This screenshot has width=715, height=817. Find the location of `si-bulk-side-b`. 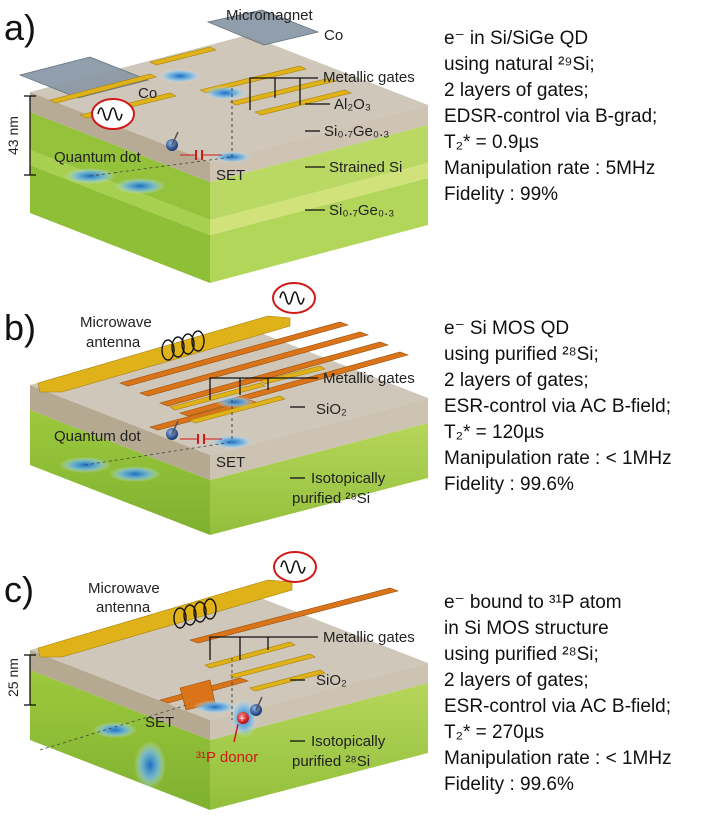

si-bulk-side-b is located at coordinates (319, 479).